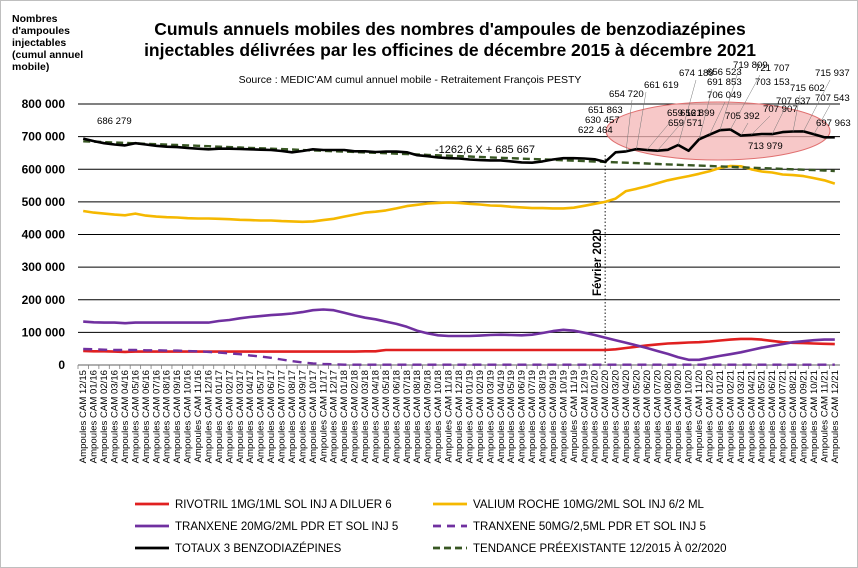 The image size is (858, 568). Describe the element at coordinates (198, 416) in the screenshot. I see `x-tick-label: Ampoules CAM 11/16` at that location.